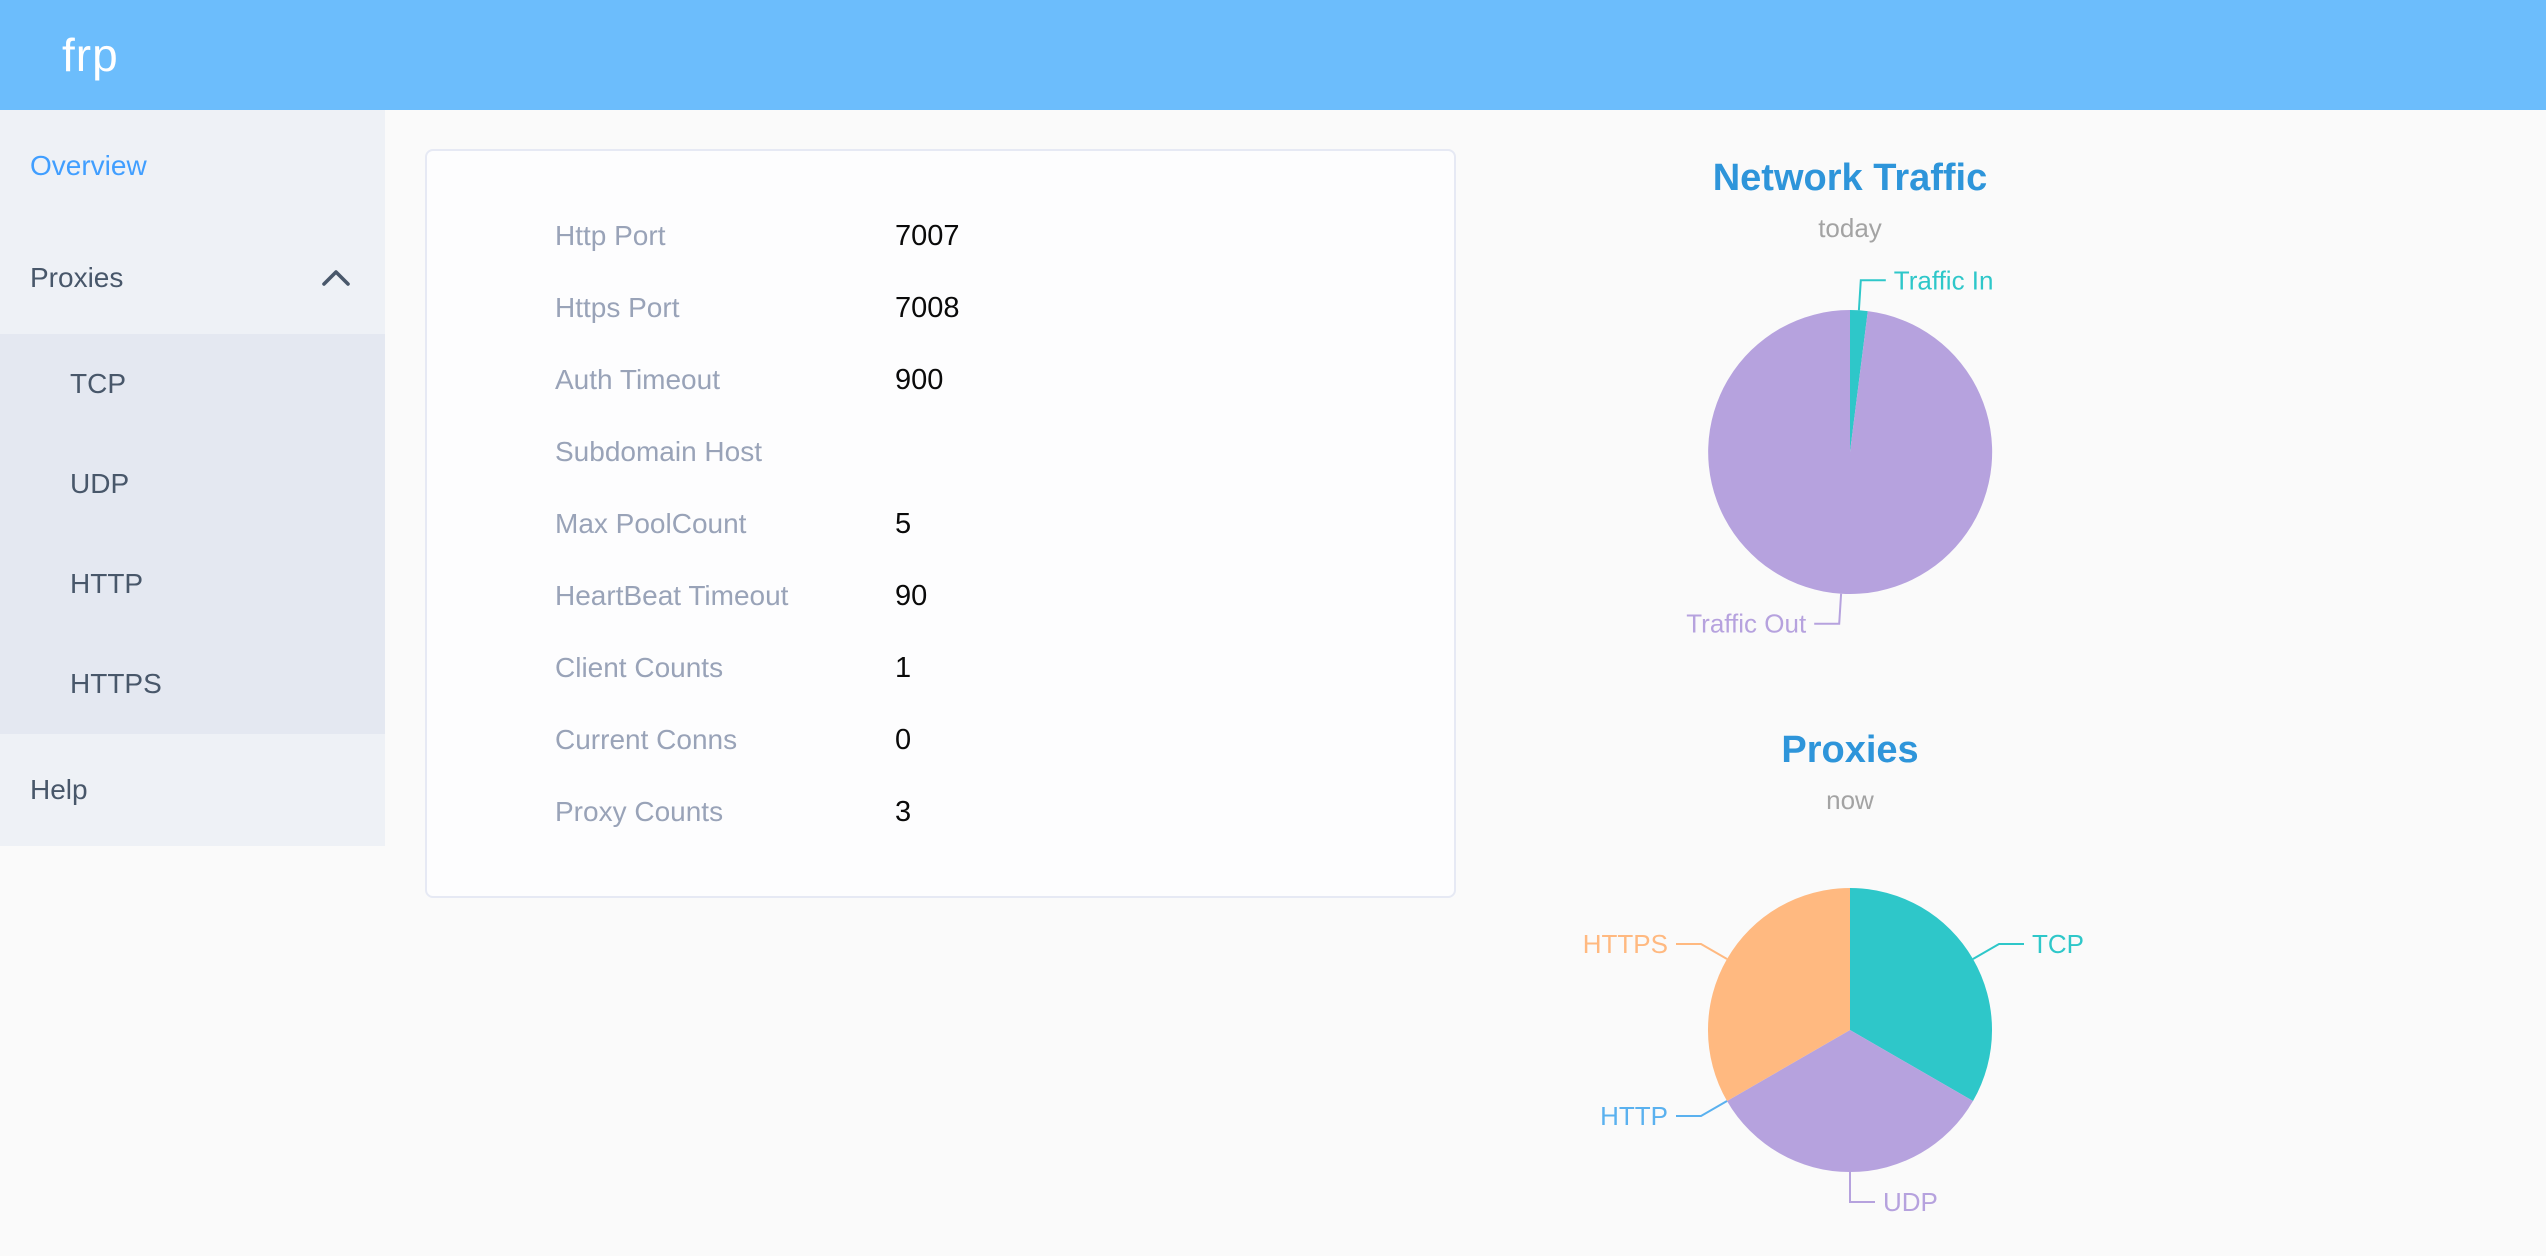 The image size is (2546, 1256). What do you see at coordinates (192, 484) in the screenshot?
I see `sidebar-item-udp: UDP` at bounding box center [192, 484].